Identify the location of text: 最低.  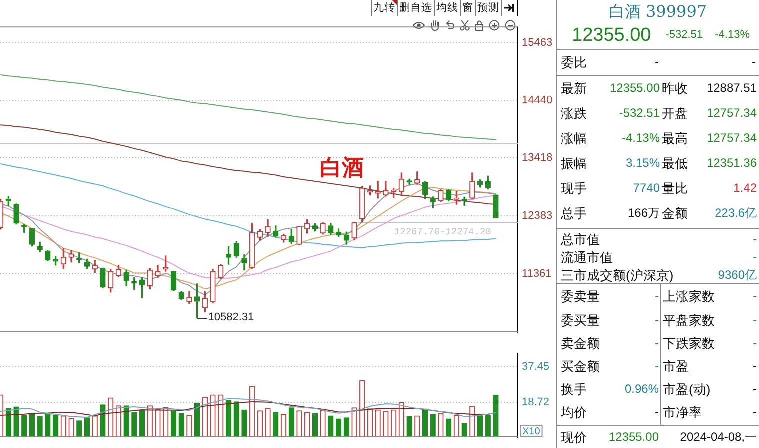
(675, 163).